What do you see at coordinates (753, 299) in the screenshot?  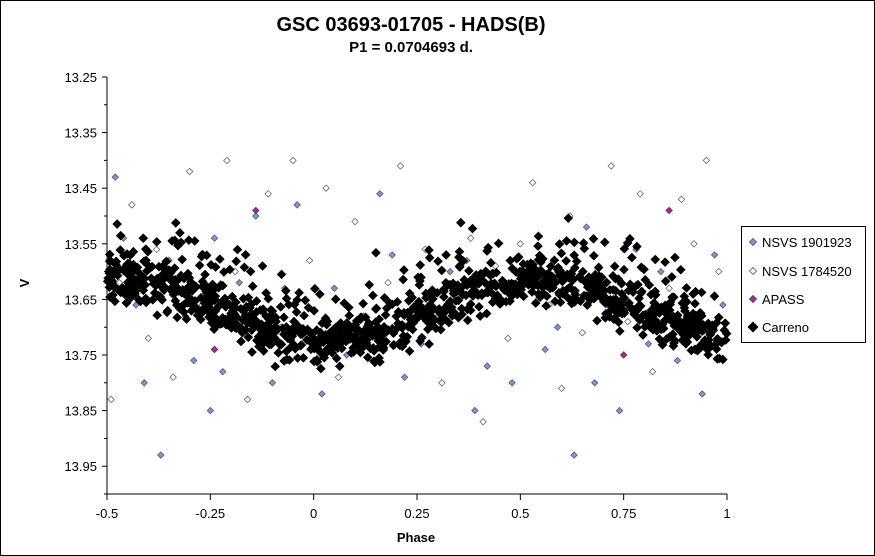 I see `legend-marker-apass` at bounding box center [753, 299].